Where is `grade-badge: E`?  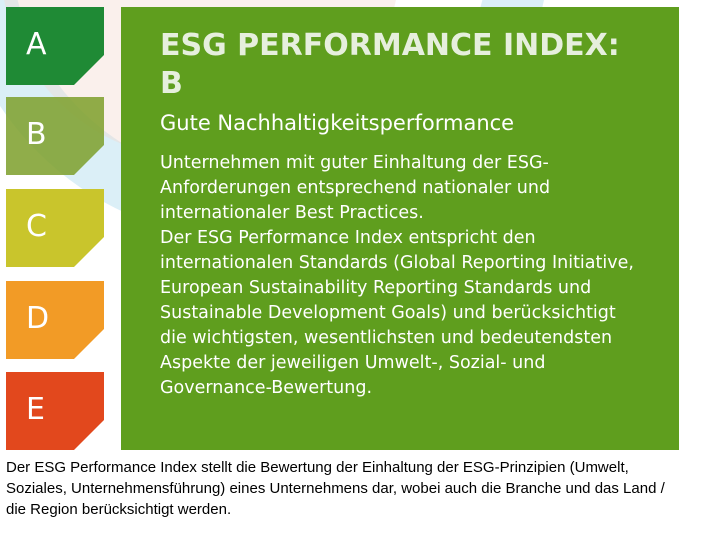 grade-badge: E is located at coordinates (55, 411).